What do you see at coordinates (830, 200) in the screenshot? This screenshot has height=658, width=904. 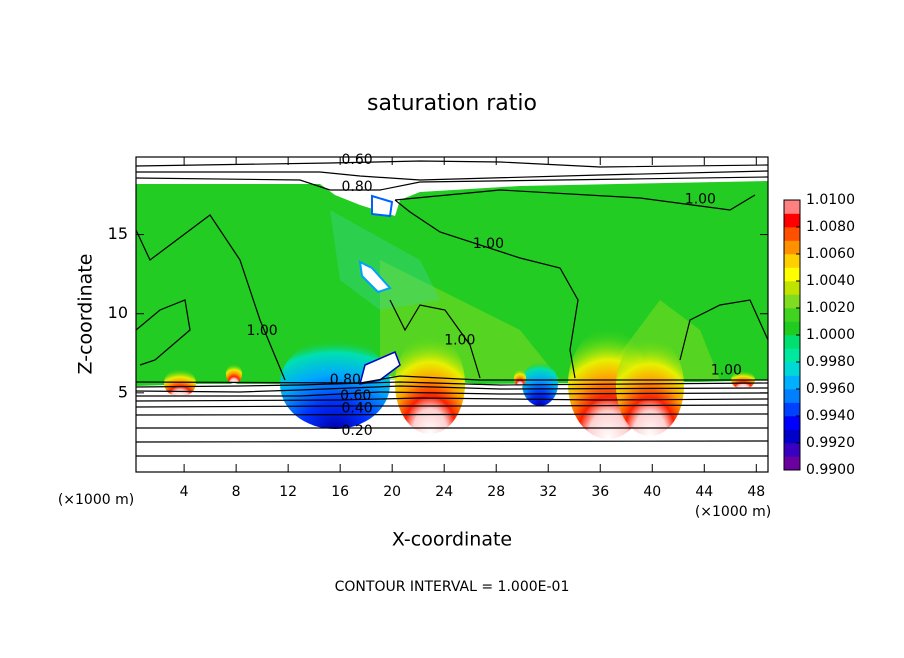 I see `colorbar-tick-label: 1.0100` at bounding box center [830, 200].